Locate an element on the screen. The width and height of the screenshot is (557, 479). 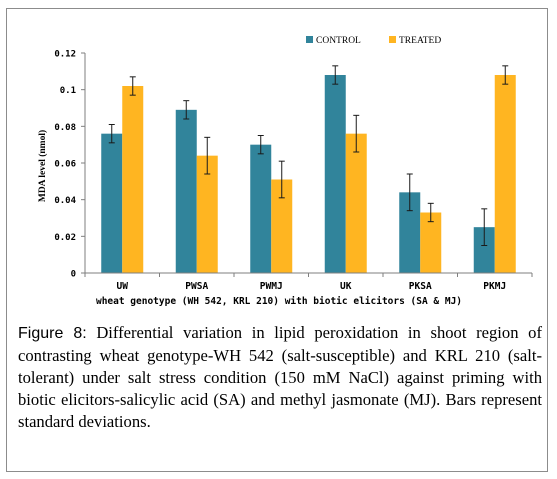
bar-control-uw is located at coordinates (112, 203).